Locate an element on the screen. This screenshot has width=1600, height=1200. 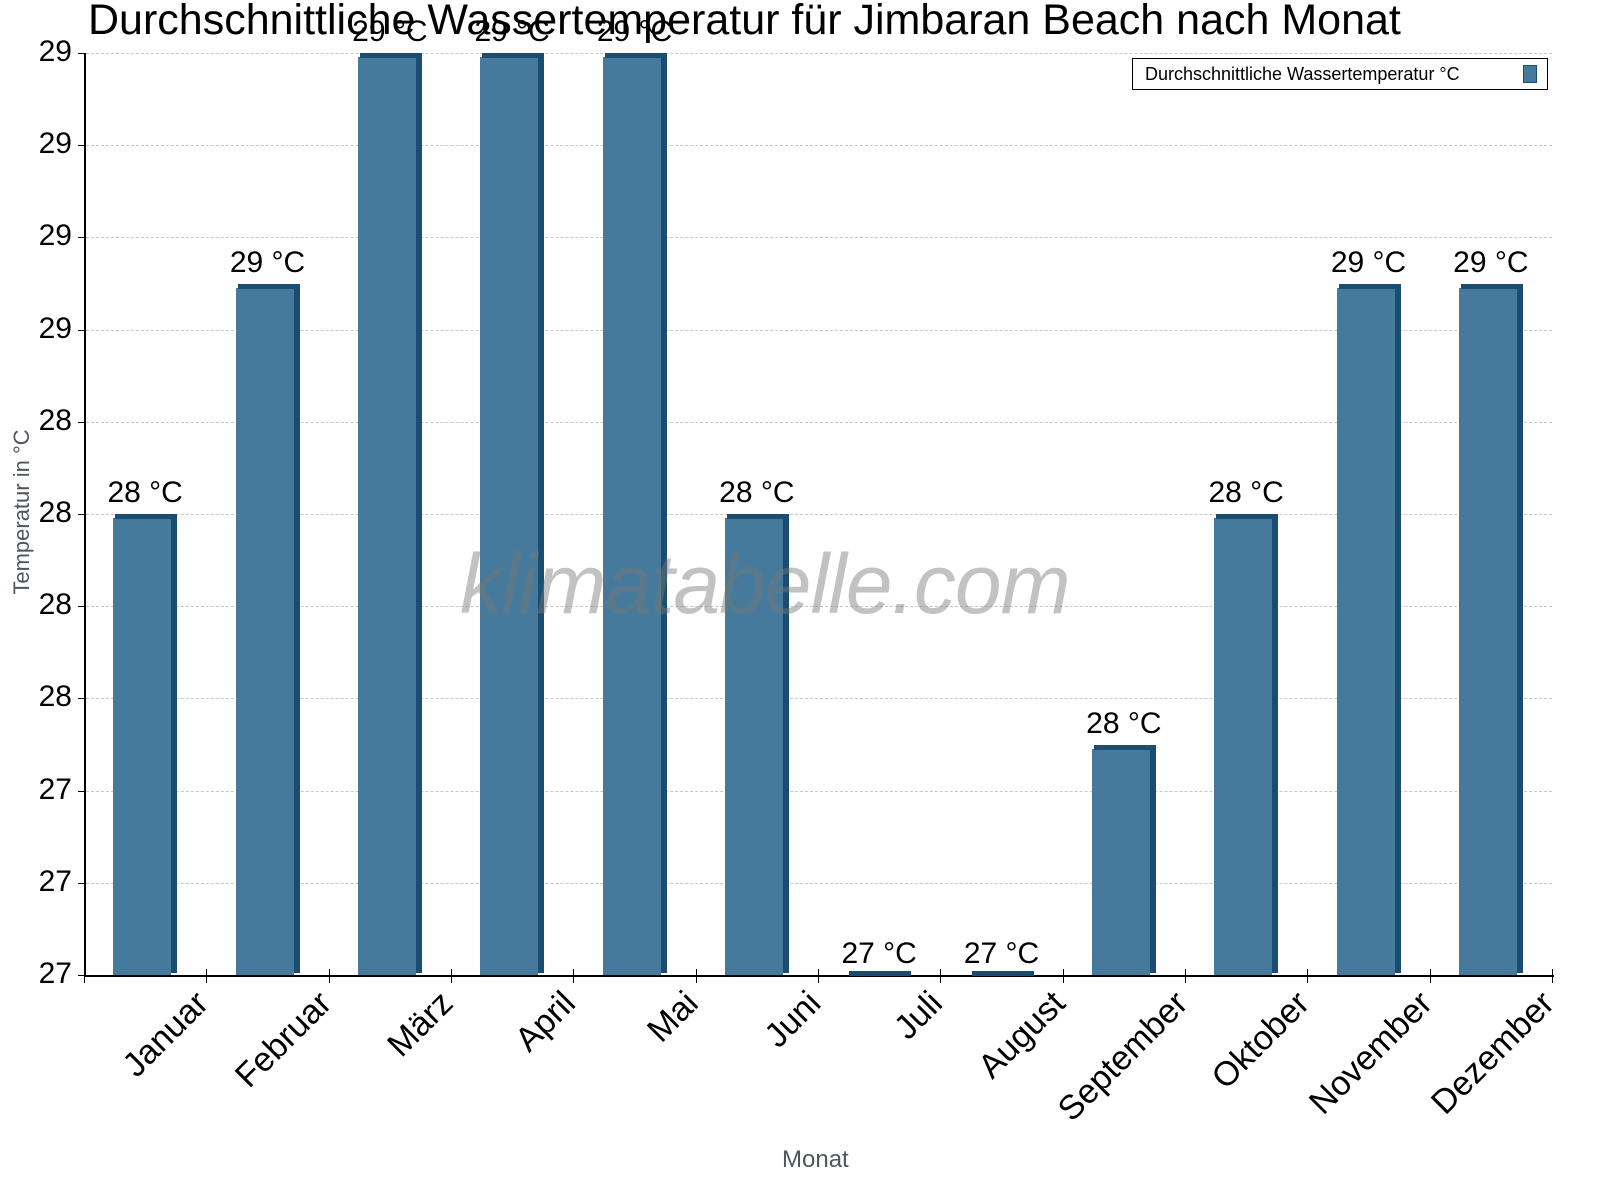
x-tick-label: November is located at coordinates (1370, 1053).